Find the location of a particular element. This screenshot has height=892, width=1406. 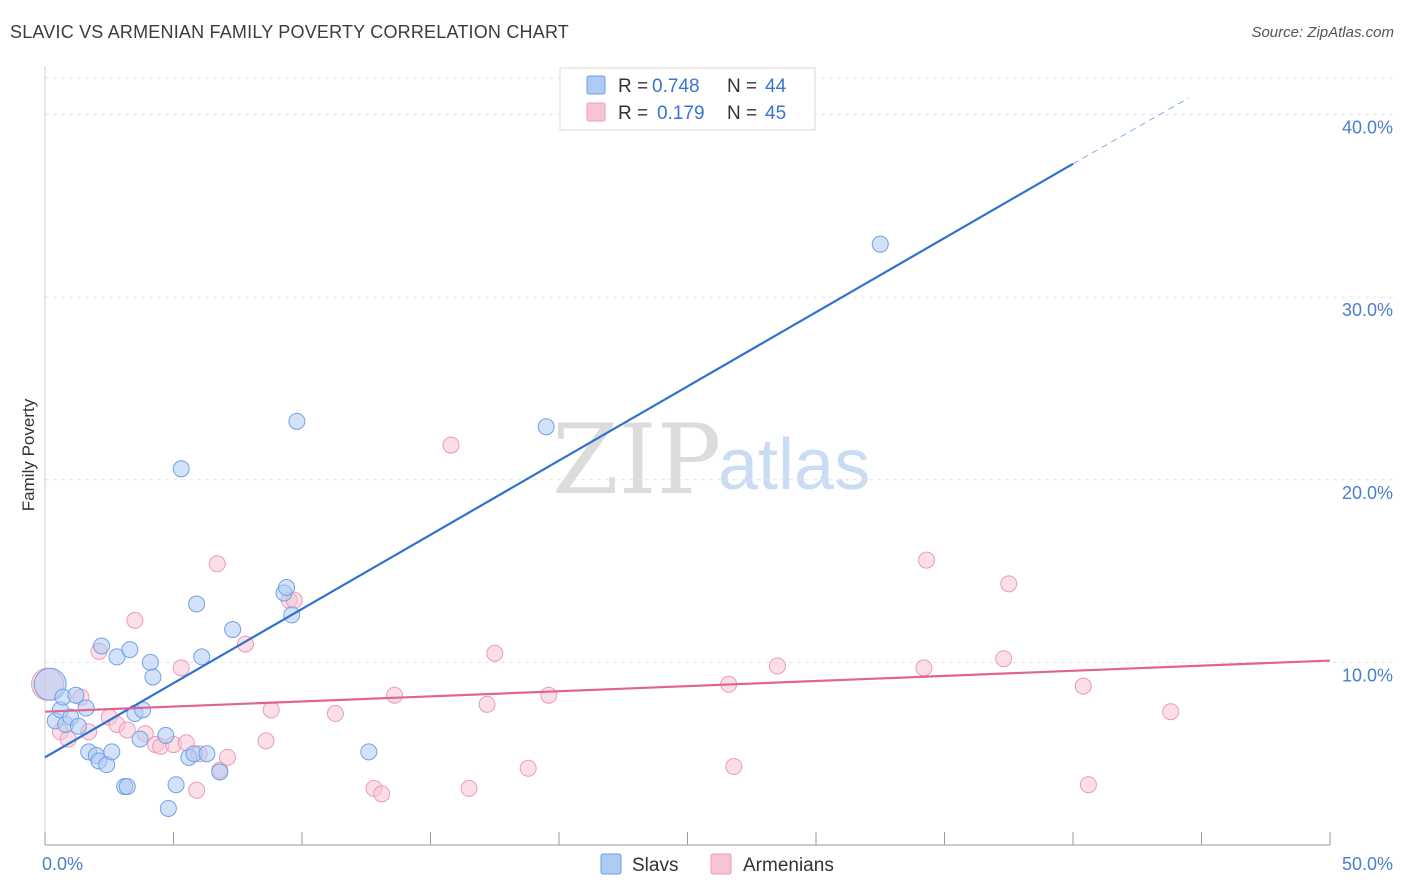

x-tick-label: 0.0% is located at coordinates (62, 864).